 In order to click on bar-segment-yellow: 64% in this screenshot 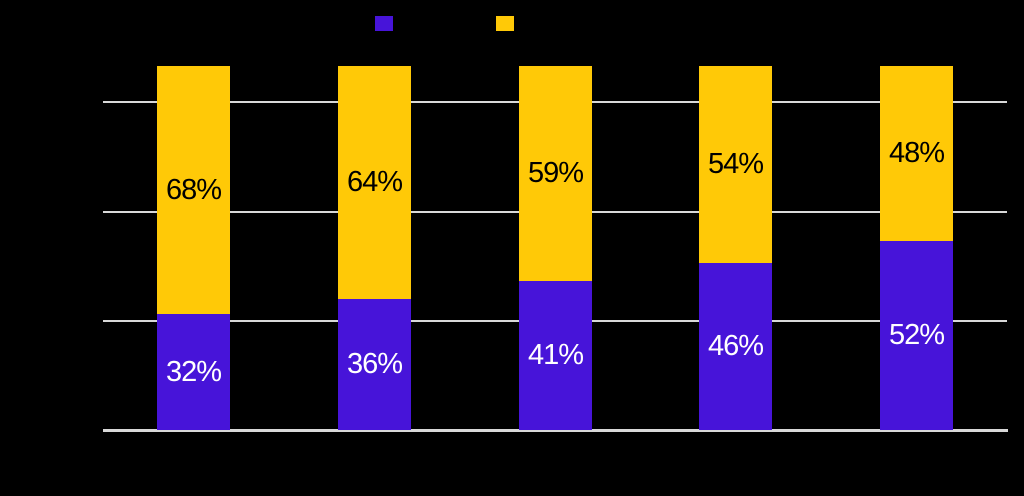, I will do `click(374, 182)`.